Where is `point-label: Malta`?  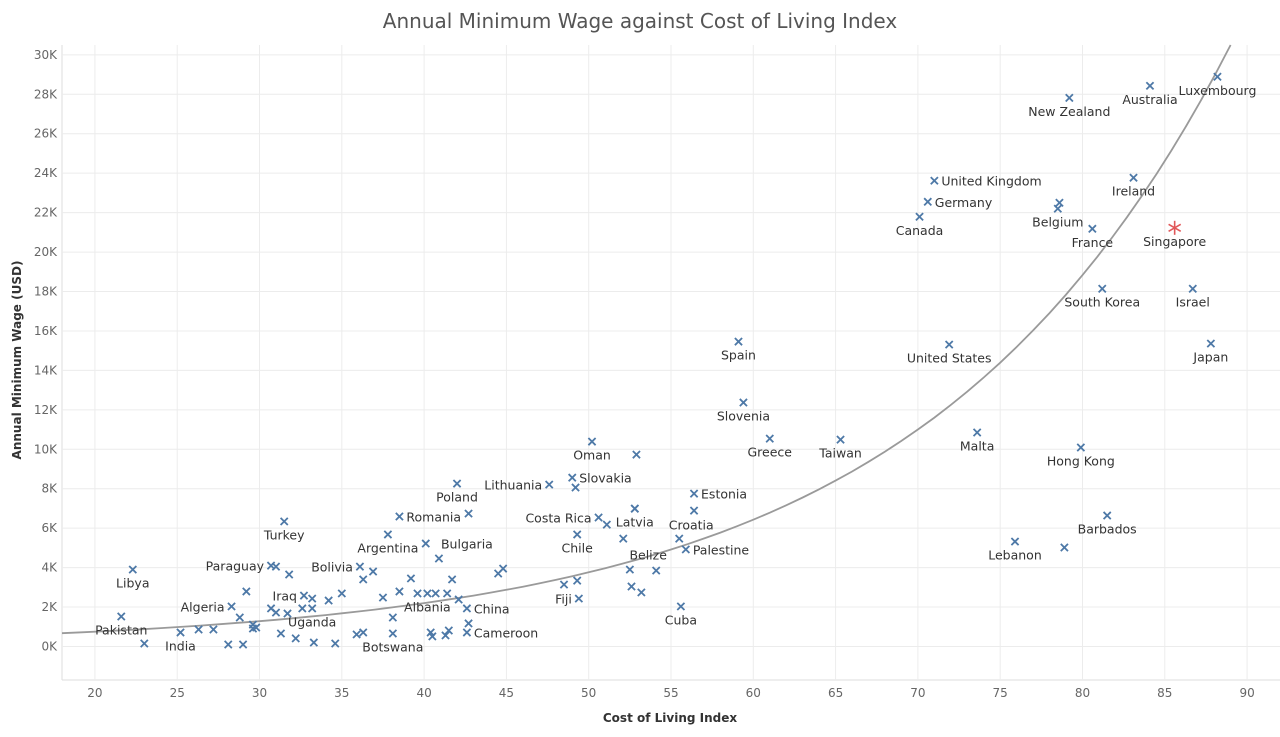
point-label: Malta is located at coordinates (977, 446).